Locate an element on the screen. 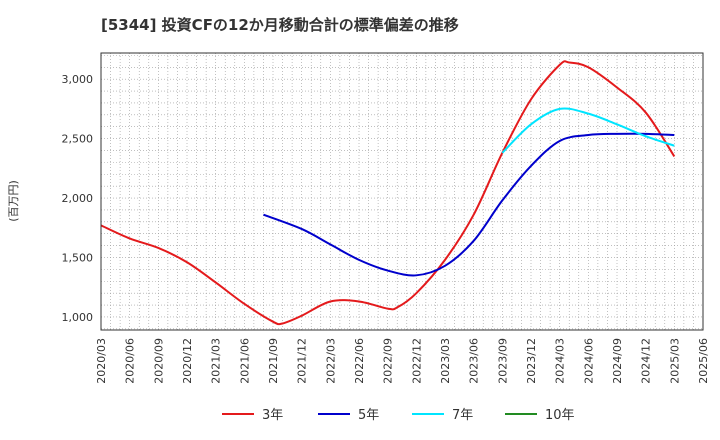 Image resolution: width=720 pixels, height=440 pixels. y-tick-label: 2,000 is located at coordinates (78, 198).